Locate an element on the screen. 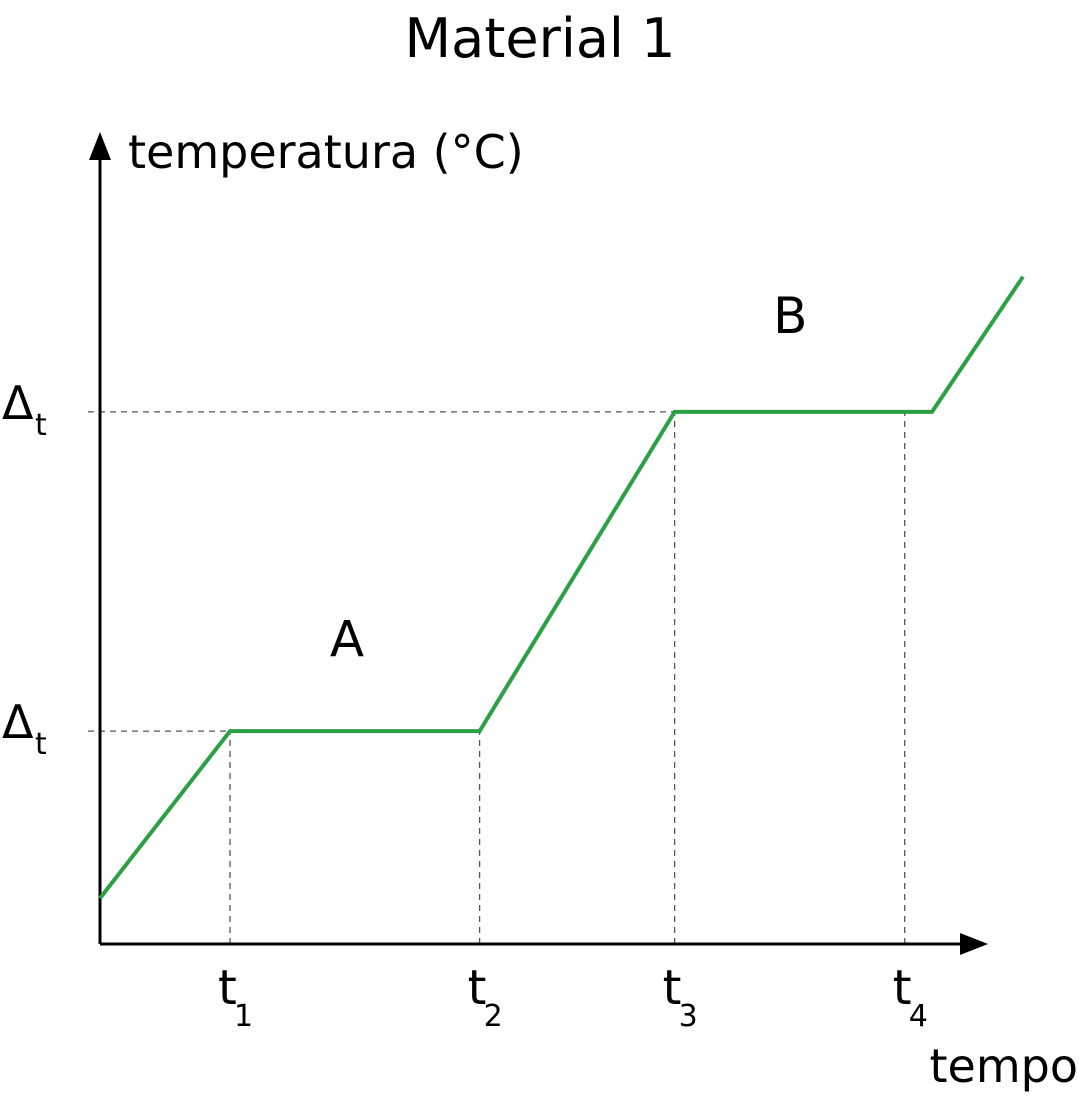 The height and width of the screenshot is (1098, 1081). x-tick-label-1: t1 is located at coordinates (235, 997).